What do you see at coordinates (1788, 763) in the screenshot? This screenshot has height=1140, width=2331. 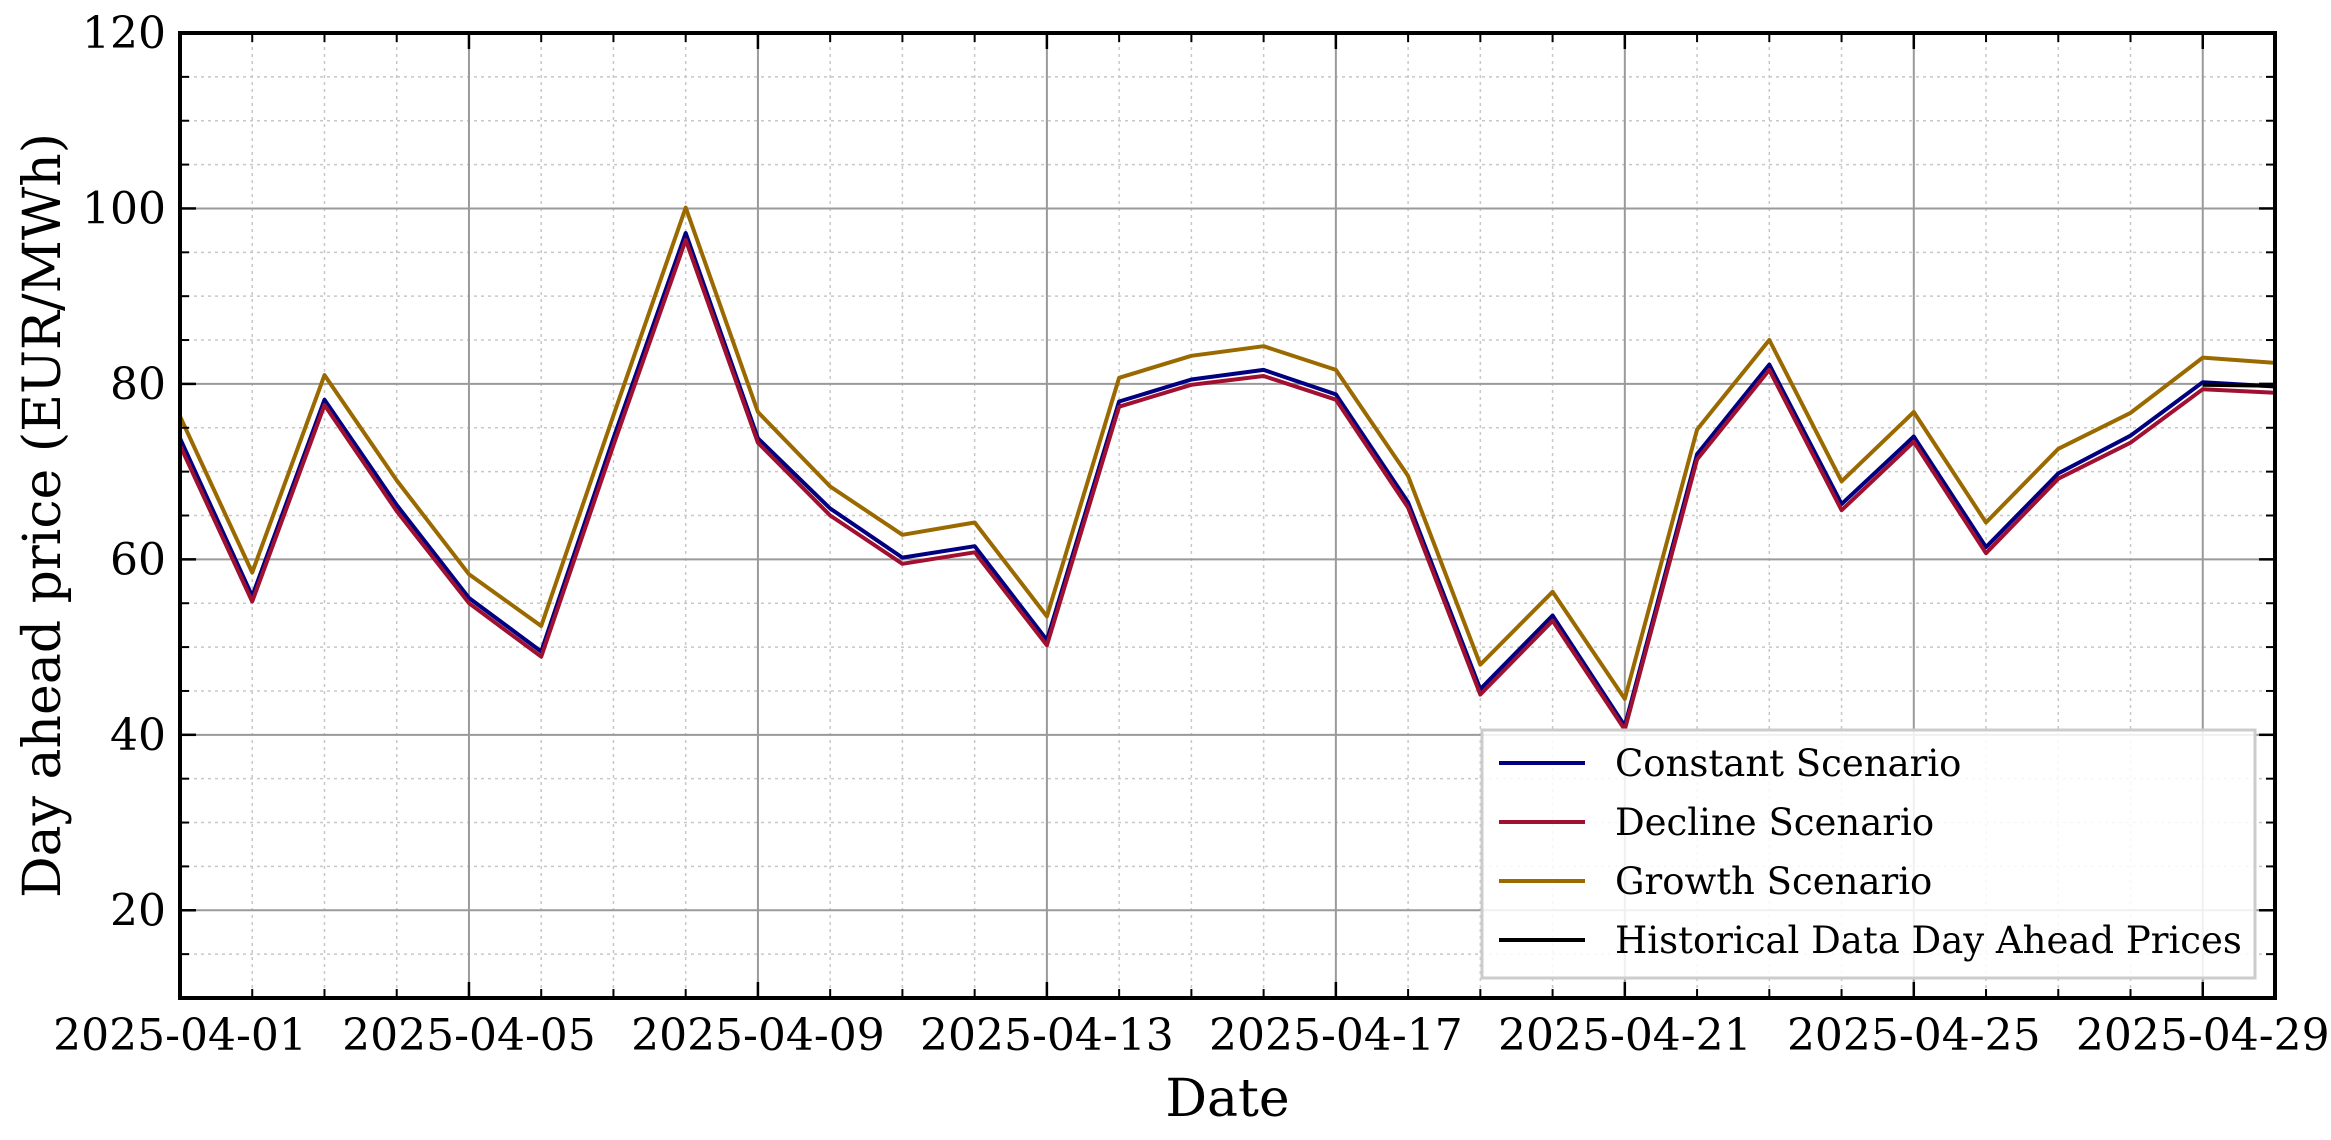 I see `legend-label: Constant Scenario` at bounding box center [1788, 763].